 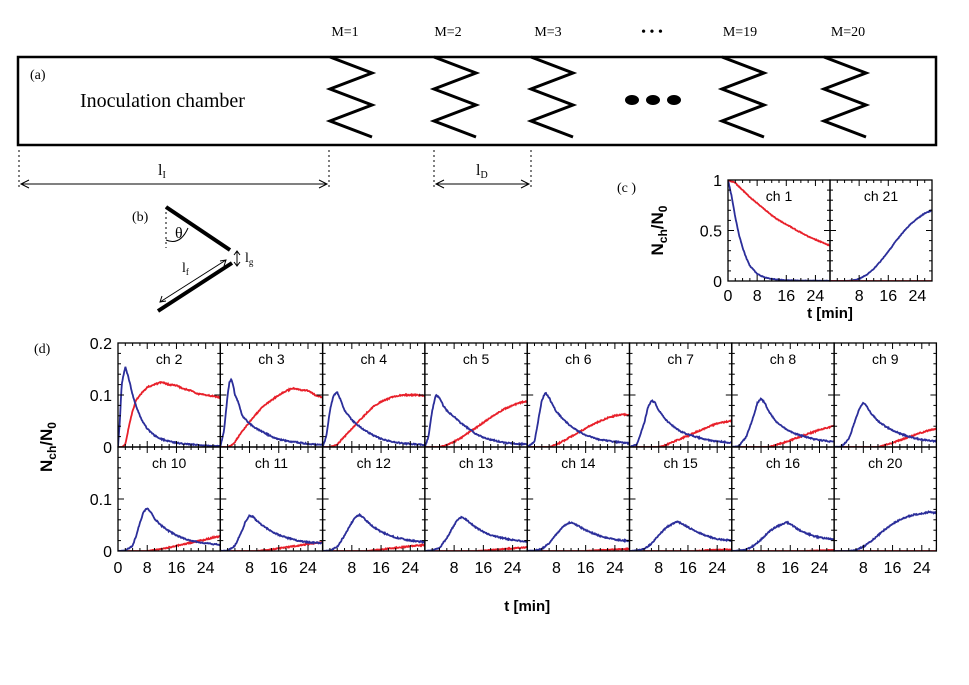 What do you see at coordinates (101, 396) in the screenshot?
I see `y-tick-label: 0.1` at bounding box center [101, 396].